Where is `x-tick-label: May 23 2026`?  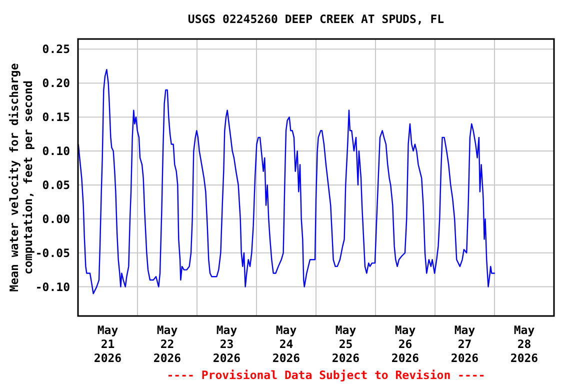 x-tick-label: May 23 2026 is located at coordinates (226, 344).